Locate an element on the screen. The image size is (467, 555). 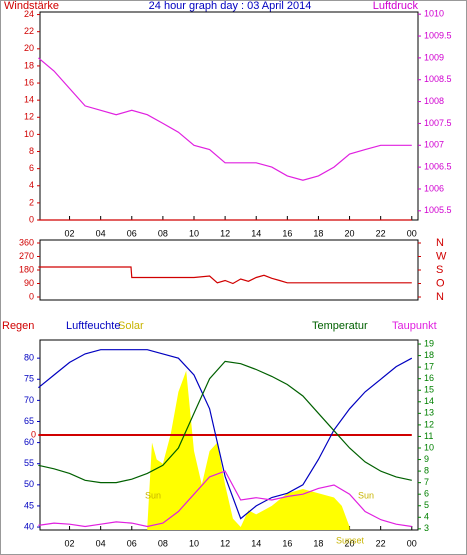
y2-tick-label: 18 is located at coordinates (429, 355).